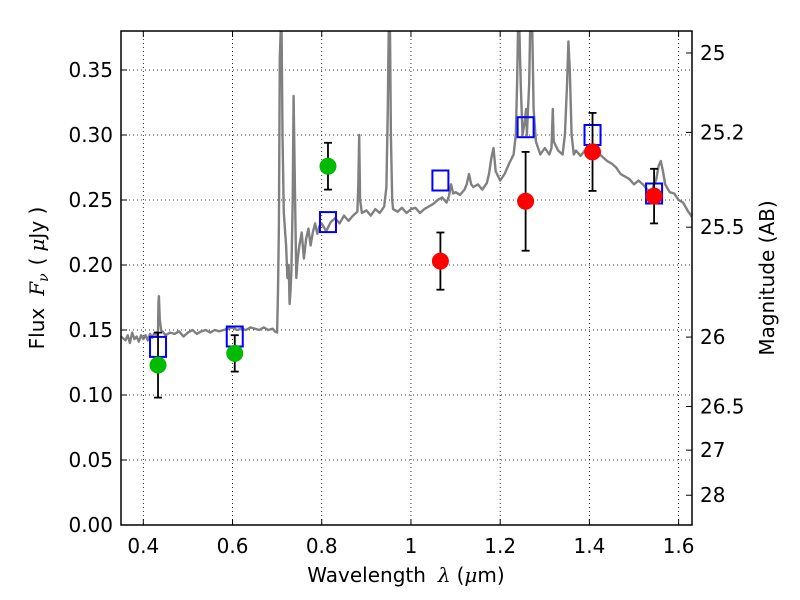  What do you see at coordinates (767, 277) in the screenshot?
I see `magnitude-axis-label: Magnitude (AB)` at bounding box center [767, 277].